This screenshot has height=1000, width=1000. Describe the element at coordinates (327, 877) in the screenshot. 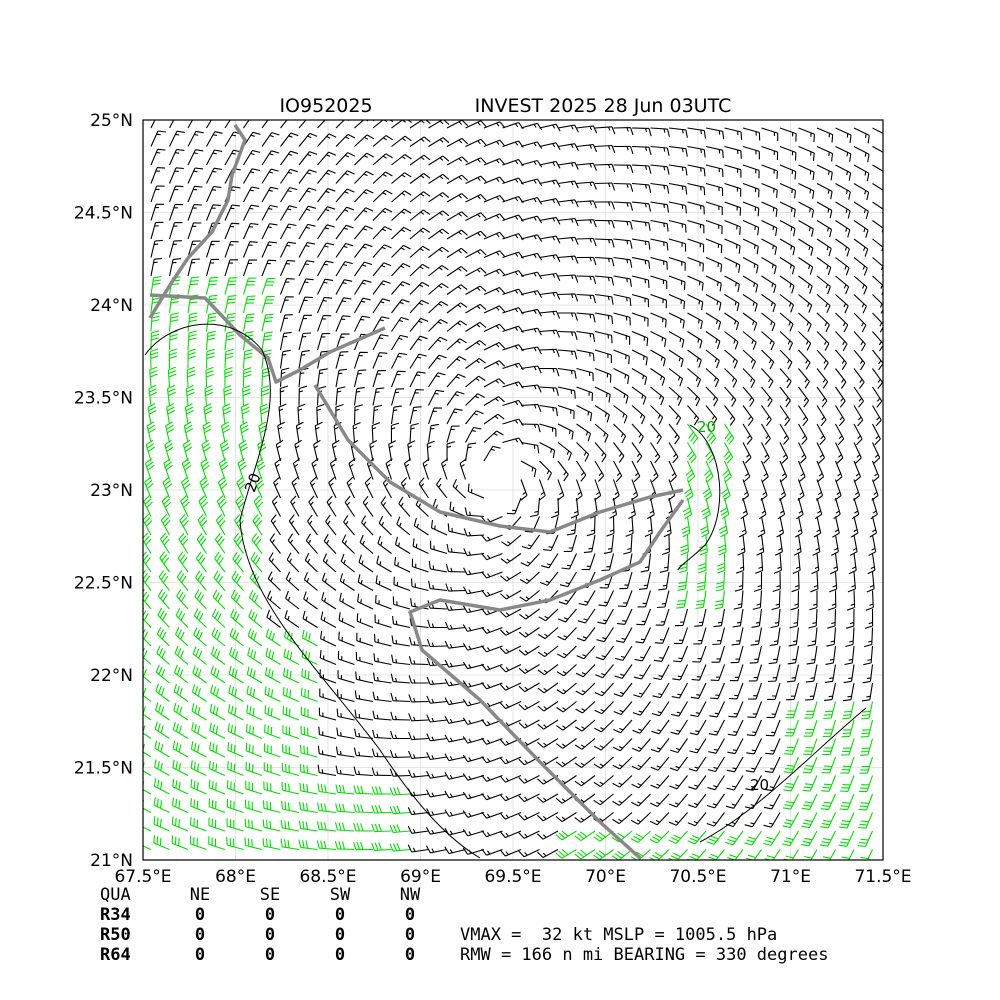

I see `x-tick-label: 68.5°E` at that location.